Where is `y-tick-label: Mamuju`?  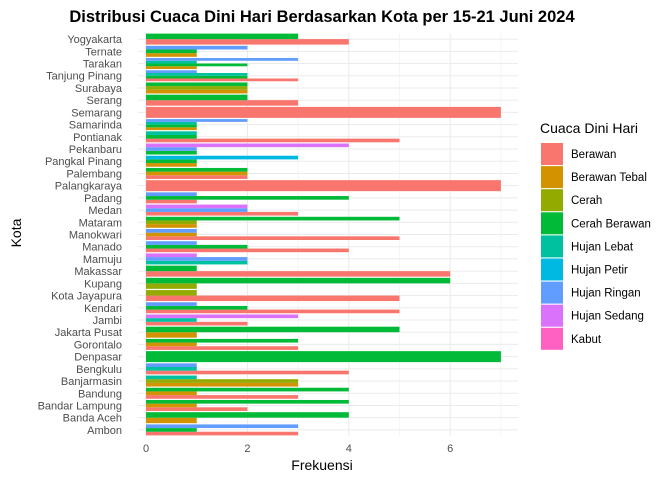
y-tick-label: Mamuju is located at coordinates (102, 260).